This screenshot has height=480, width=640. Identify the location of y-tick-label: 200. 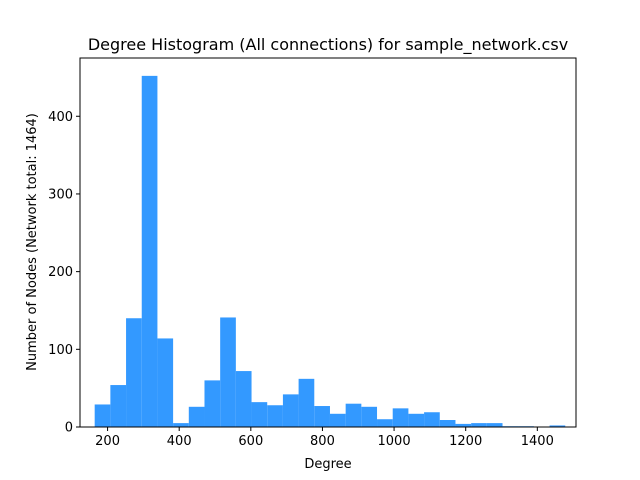
(60, 272).